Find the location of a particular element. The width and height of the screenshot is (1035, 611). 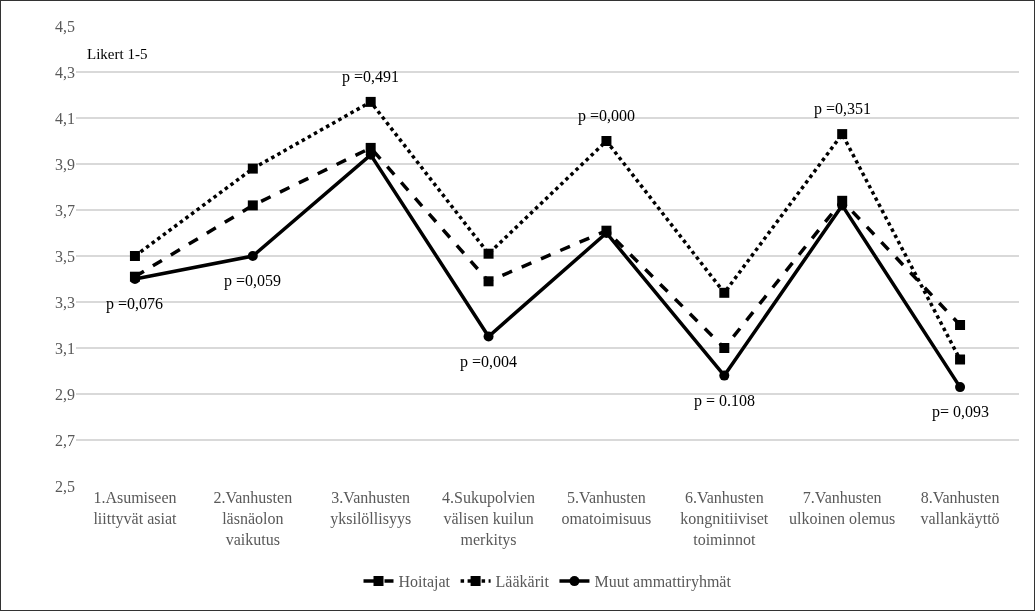

annotation: p =0,004 is located at coordinates (489, 362).